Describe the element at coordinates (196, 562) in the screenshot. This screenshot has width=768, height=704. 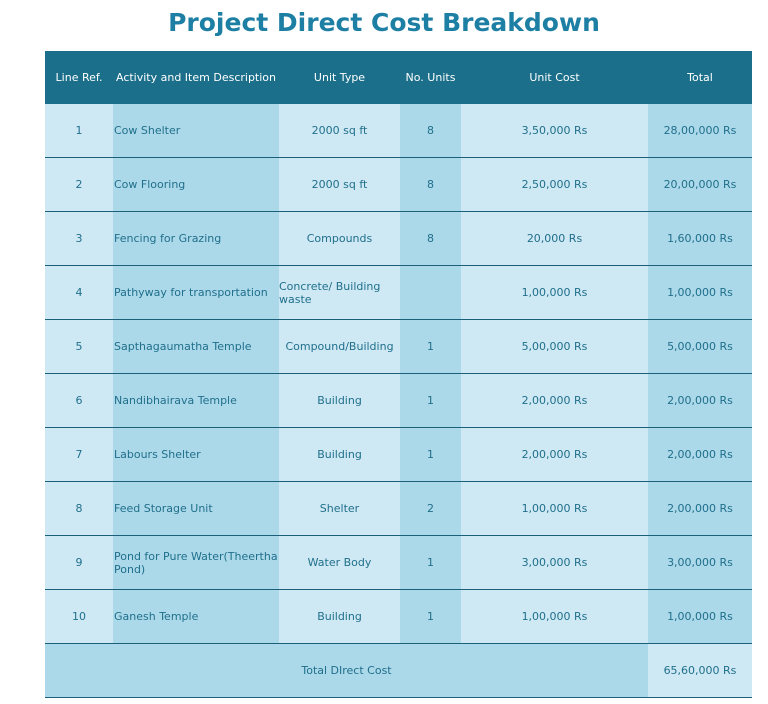
I see `table-cell: Pond for Pure Water(Theertha Pond)` at that location.